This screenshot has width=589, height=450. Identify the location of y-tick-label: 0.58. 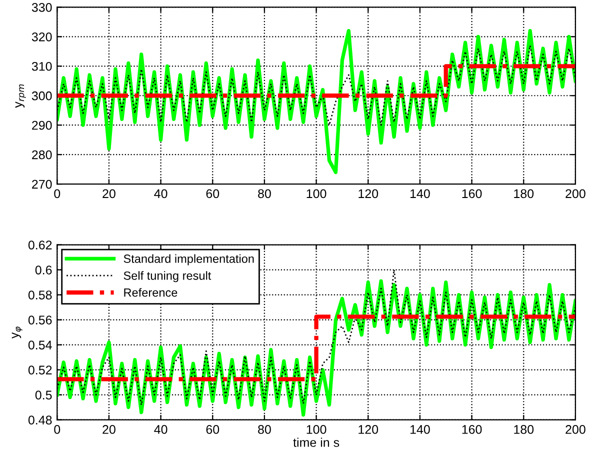
(40, 295).